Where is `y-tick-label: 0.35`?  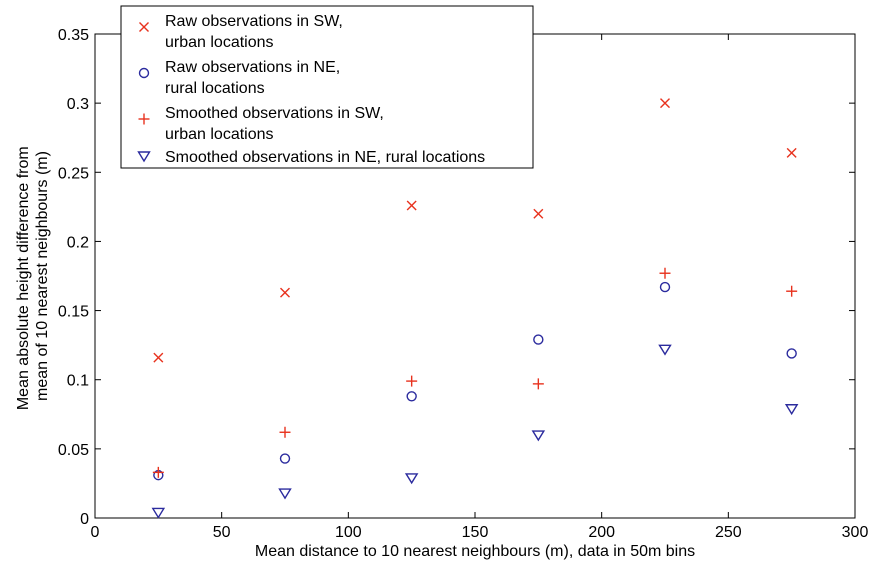
y-tick-label: 0.35 is located at coordinates (73, 35).